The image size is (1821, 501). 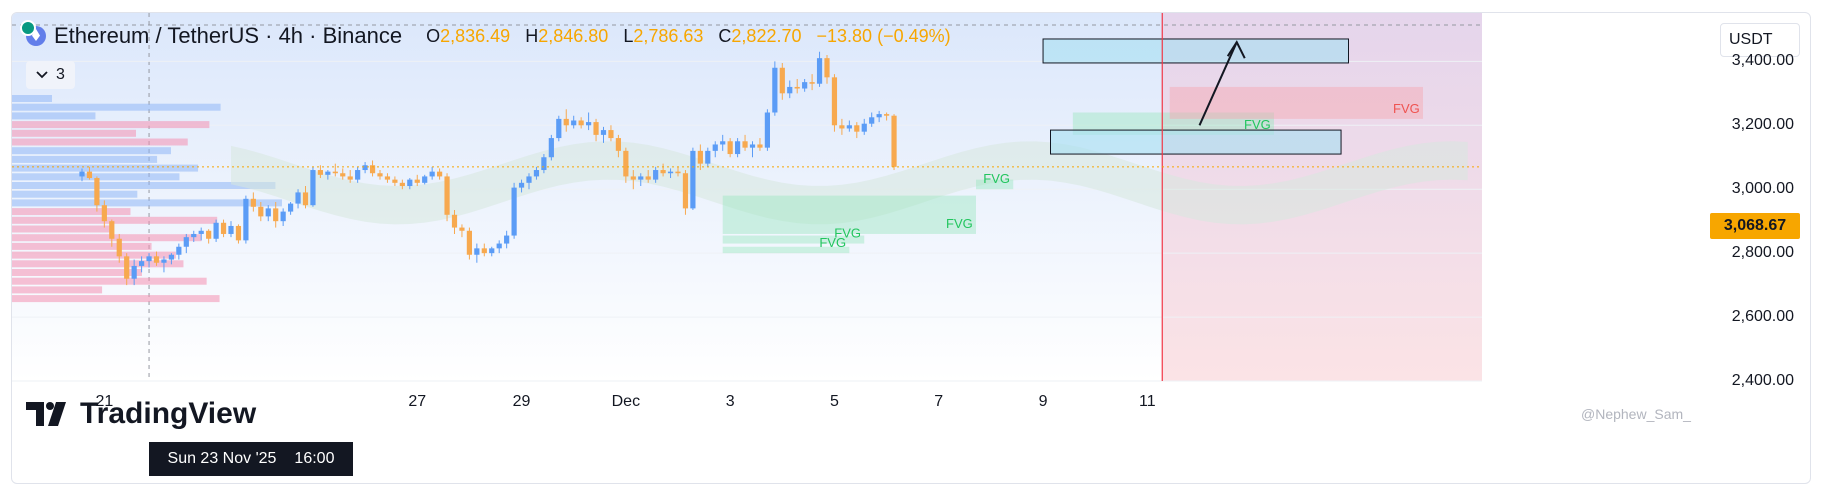 What do you see at coordinates (251, 459) in the screenshot?
I see `crosshair-time-label: Sun 23 Nov '25 16:00` at bounding box center [251, 459].